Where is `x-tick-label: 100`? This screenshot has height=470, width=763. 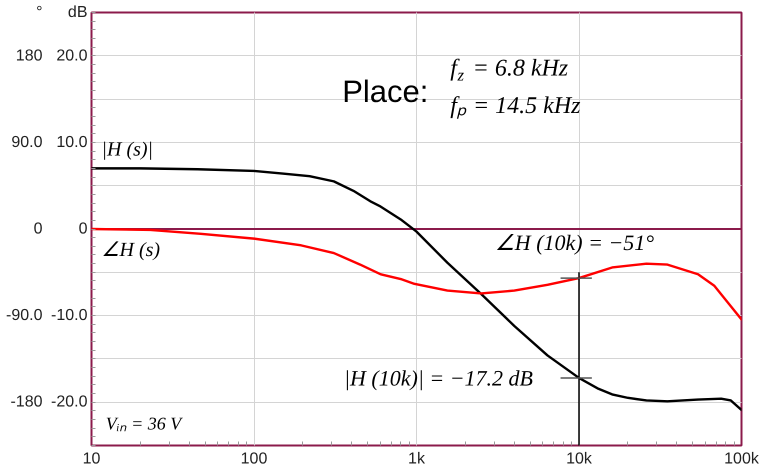
x-tick-label: 100 is located at coordinates (254, 459).